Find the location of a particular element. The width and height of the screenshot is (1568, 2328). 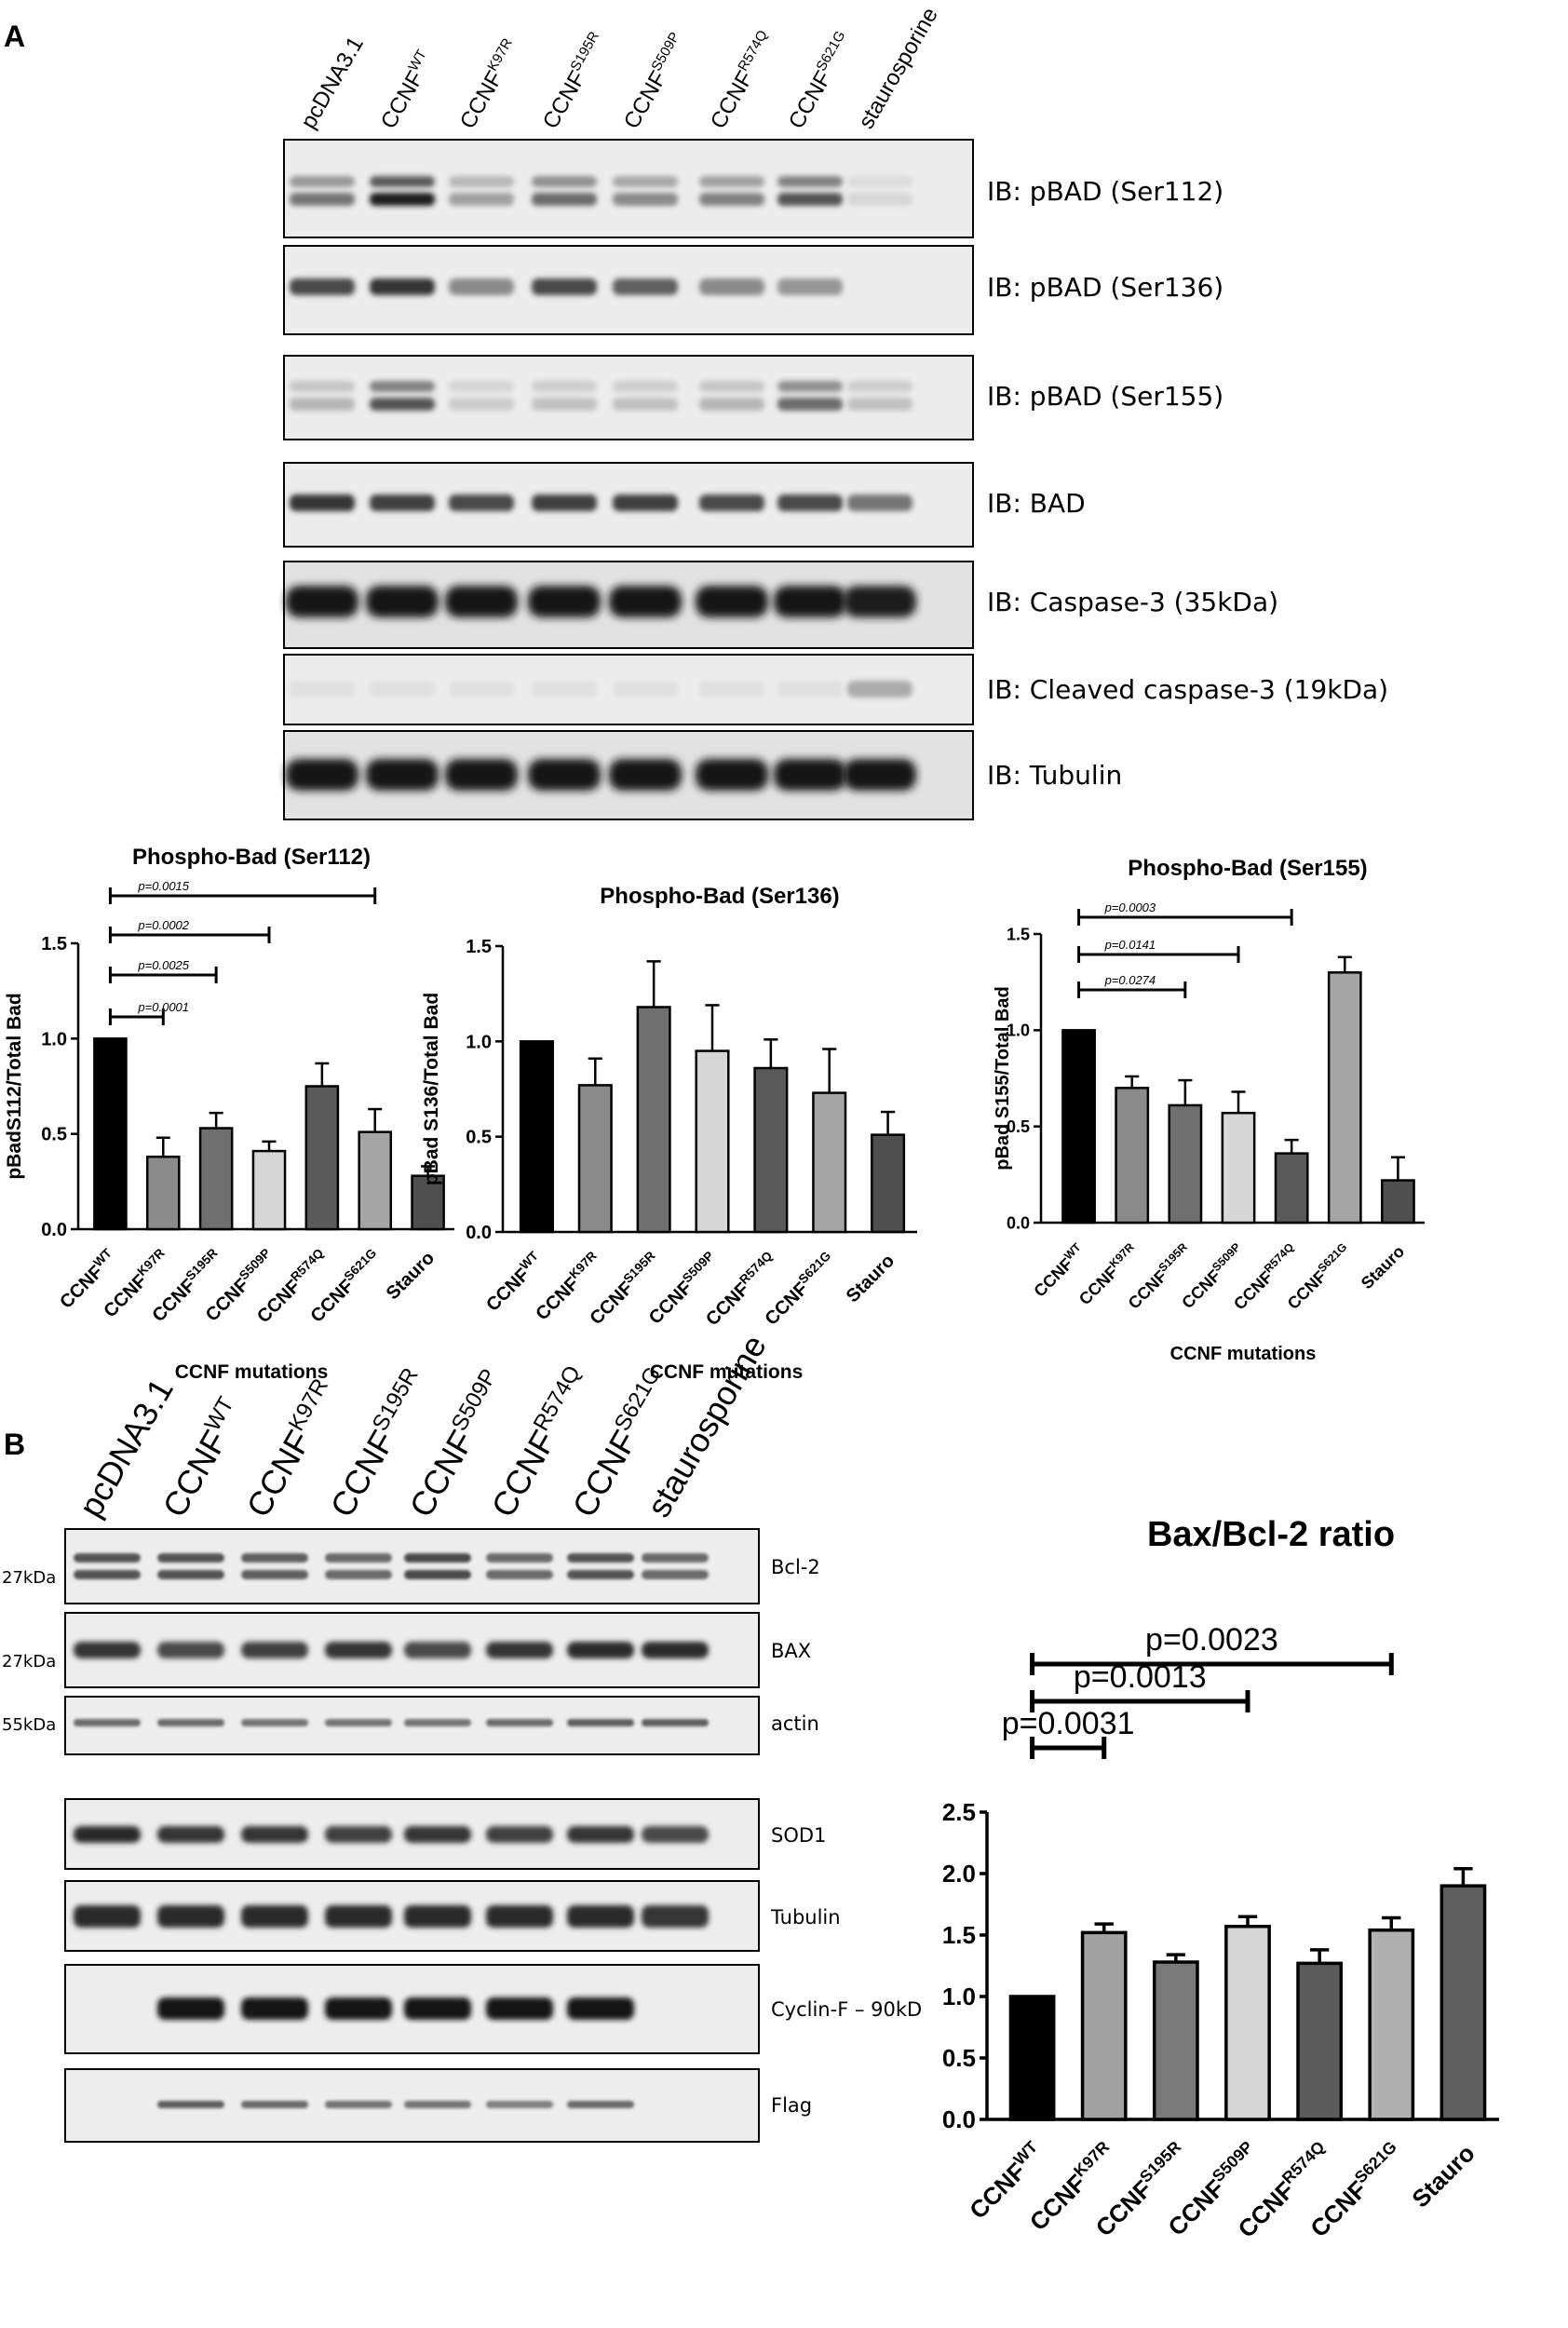

lane-header: pcDNA3.1 is located at coordinates (332, 83).